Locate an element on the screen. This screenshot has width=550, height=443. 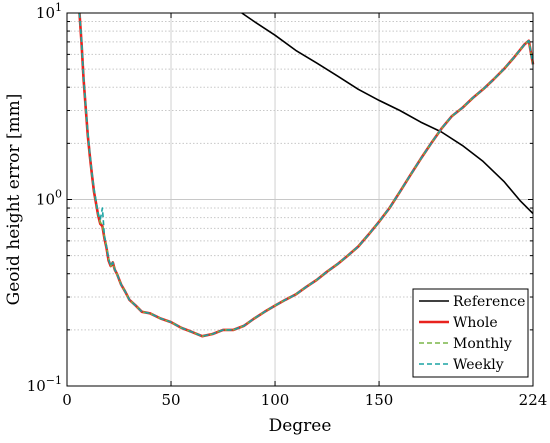
x-tick-label: 150 is located at coordinates (379, 400).